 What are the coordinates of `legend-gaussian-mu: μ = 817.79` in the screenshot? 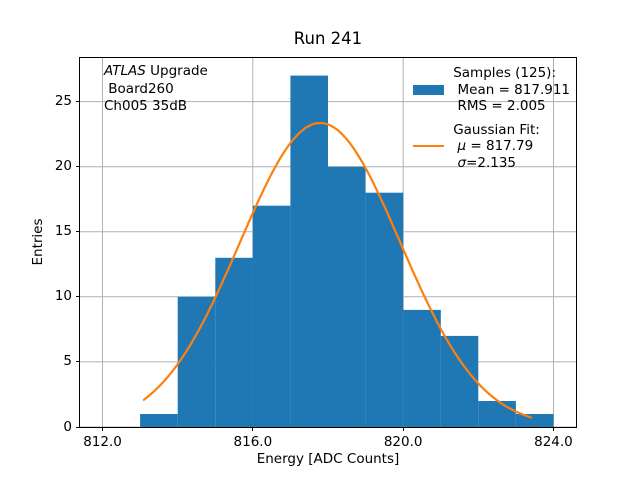 It's located at (495, 146).